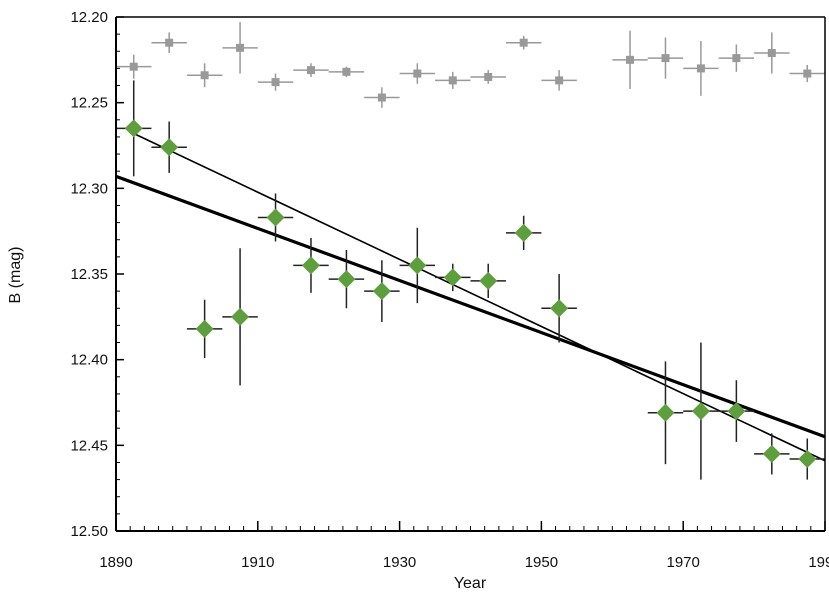 This screenshot has width=829, height=592. Describe the element at coordinates (89, 188) in the screenshot. I see `y-tick-label: 12.30` at that location.